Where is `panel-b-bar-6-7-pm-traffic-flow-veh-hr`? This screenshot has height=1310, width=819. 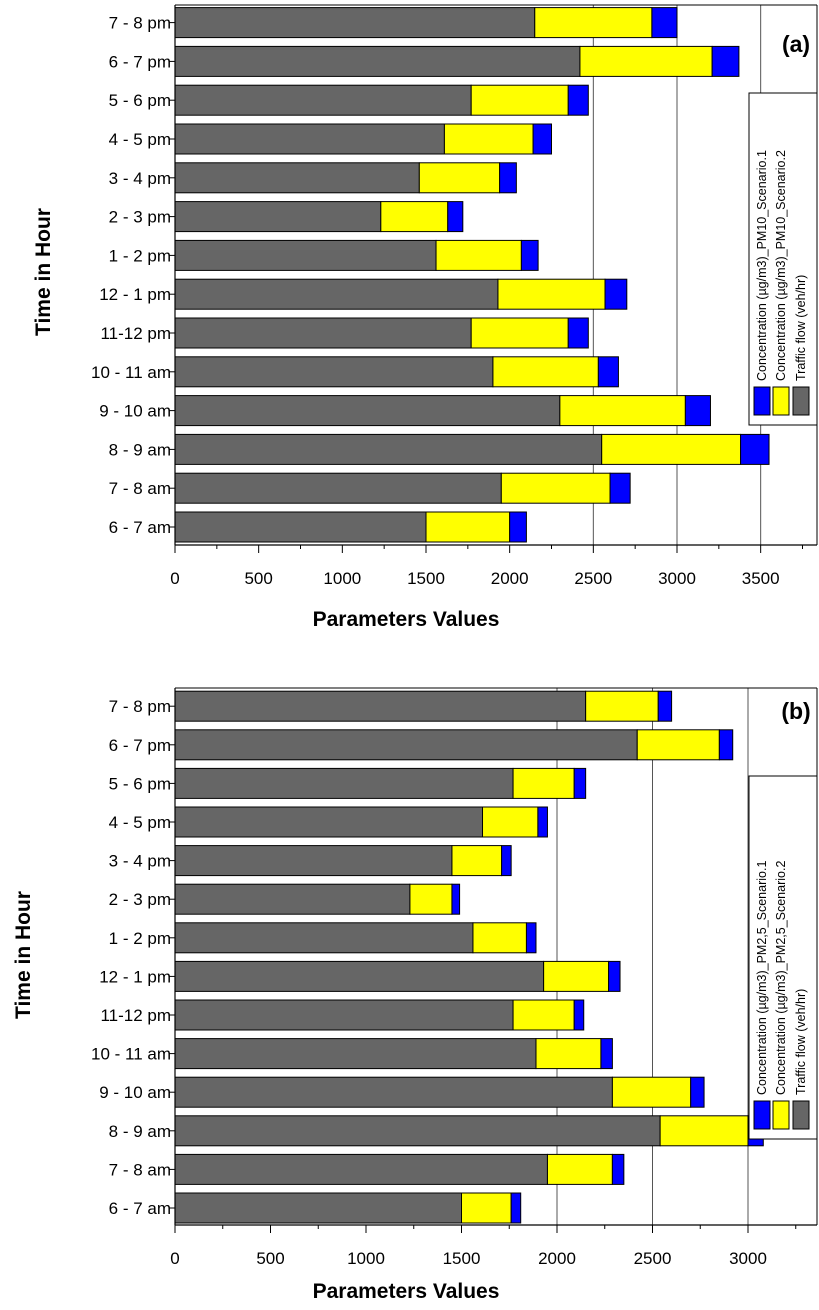 panel-b-bar-6-7-pm-traffic-flow-veh-hr is located at coordinates (406, 745).